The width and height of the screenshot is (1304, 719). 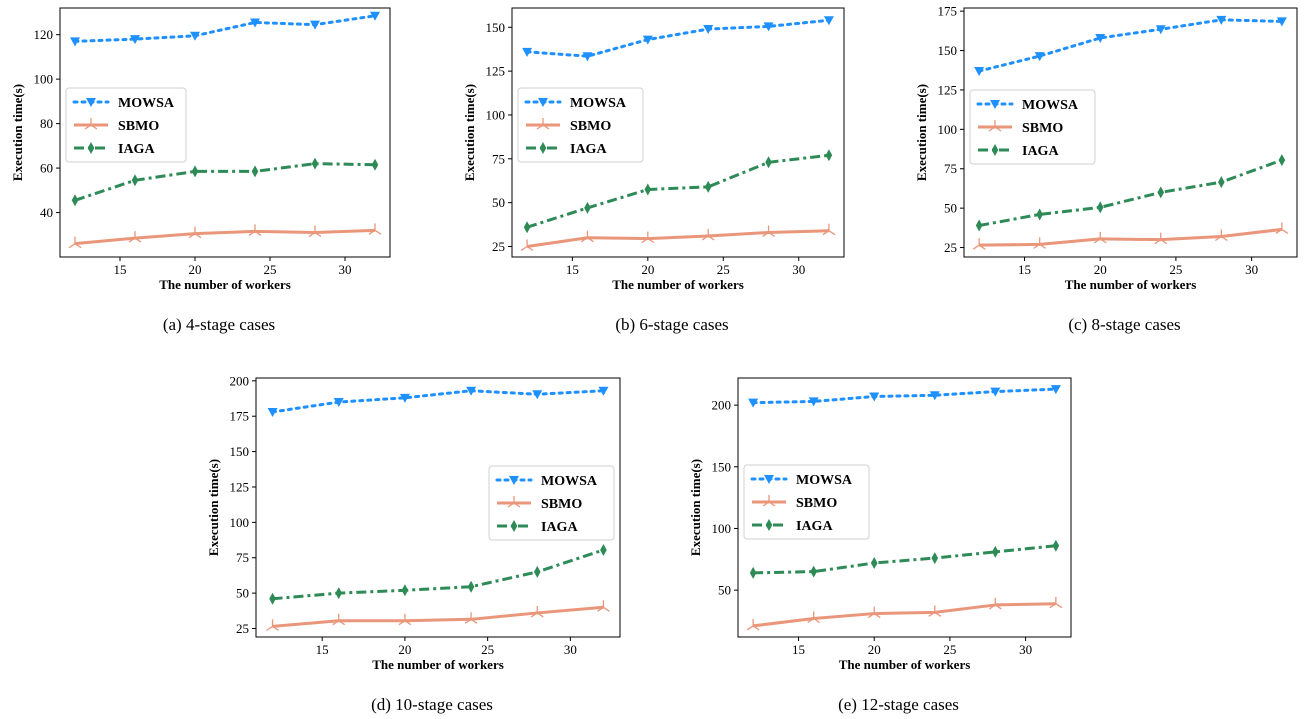 What do you see at coordinates (219, 324) in the screenshot?
I see `figure-caption: (a) 4-stage cases` at bounding box center [219, 324].